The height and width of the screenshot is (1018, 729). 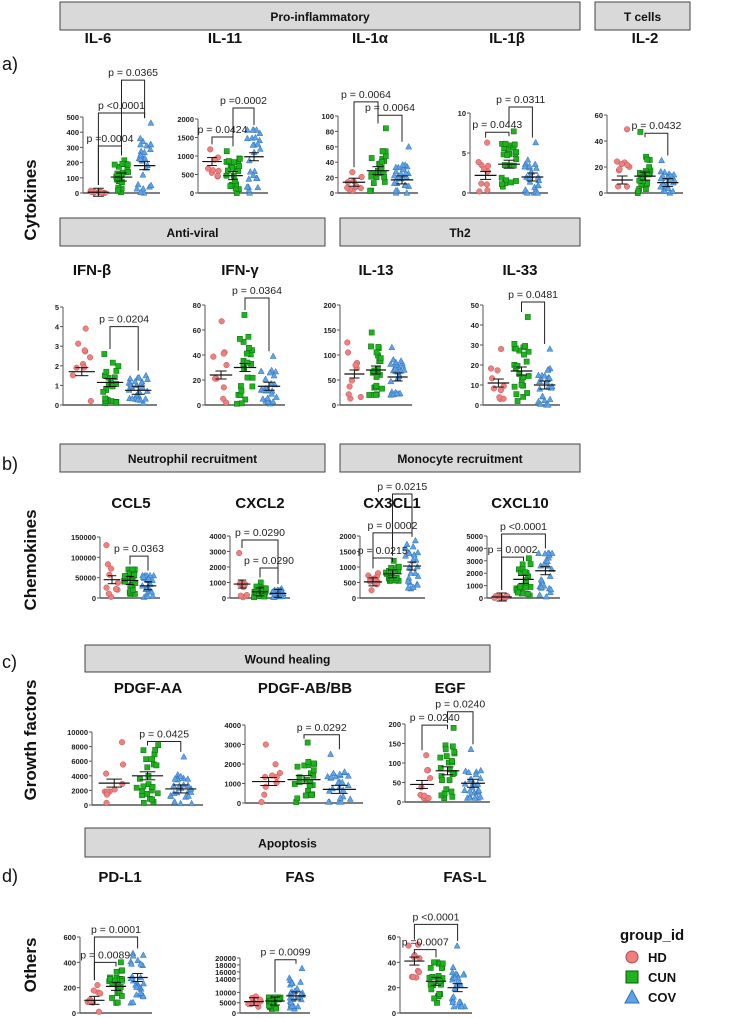 I want to click on section-label: b), so click(x=10, y=464).